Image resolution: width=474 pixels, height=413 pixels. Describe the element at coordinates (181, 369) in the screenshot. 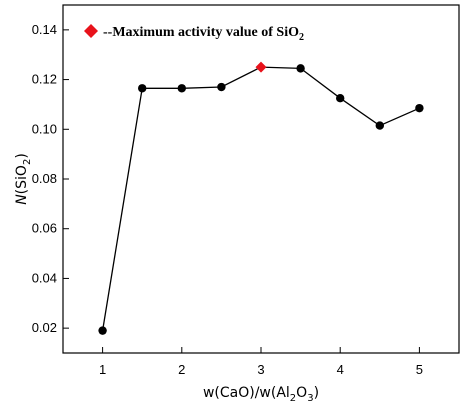

I see `x-tick-label: 2` at that location.